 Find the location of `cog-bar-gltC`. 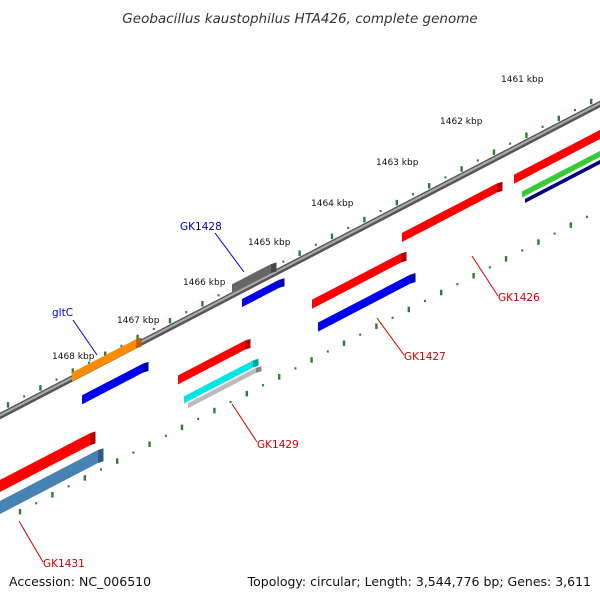

cog-bar-gltC is located at coordinates (115, 383).